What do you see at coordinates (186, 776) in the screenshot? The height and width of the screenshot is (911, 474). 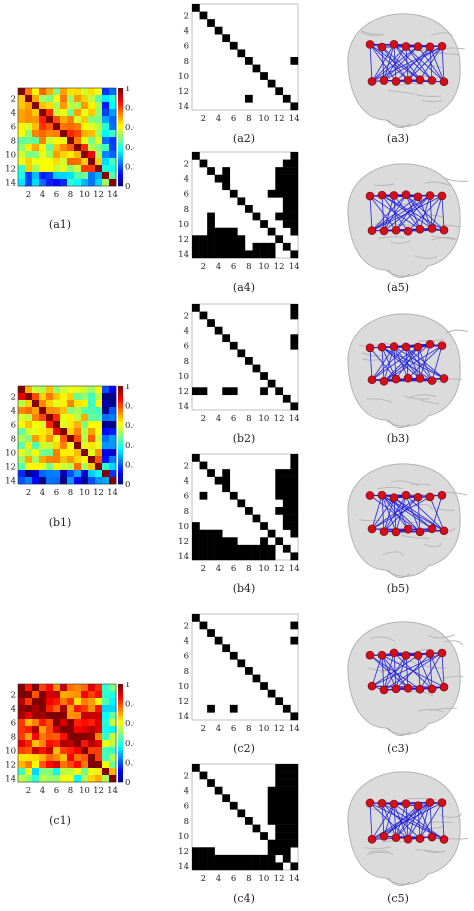 I see `y-tick-label: 2` at bounding box center [186, 776].